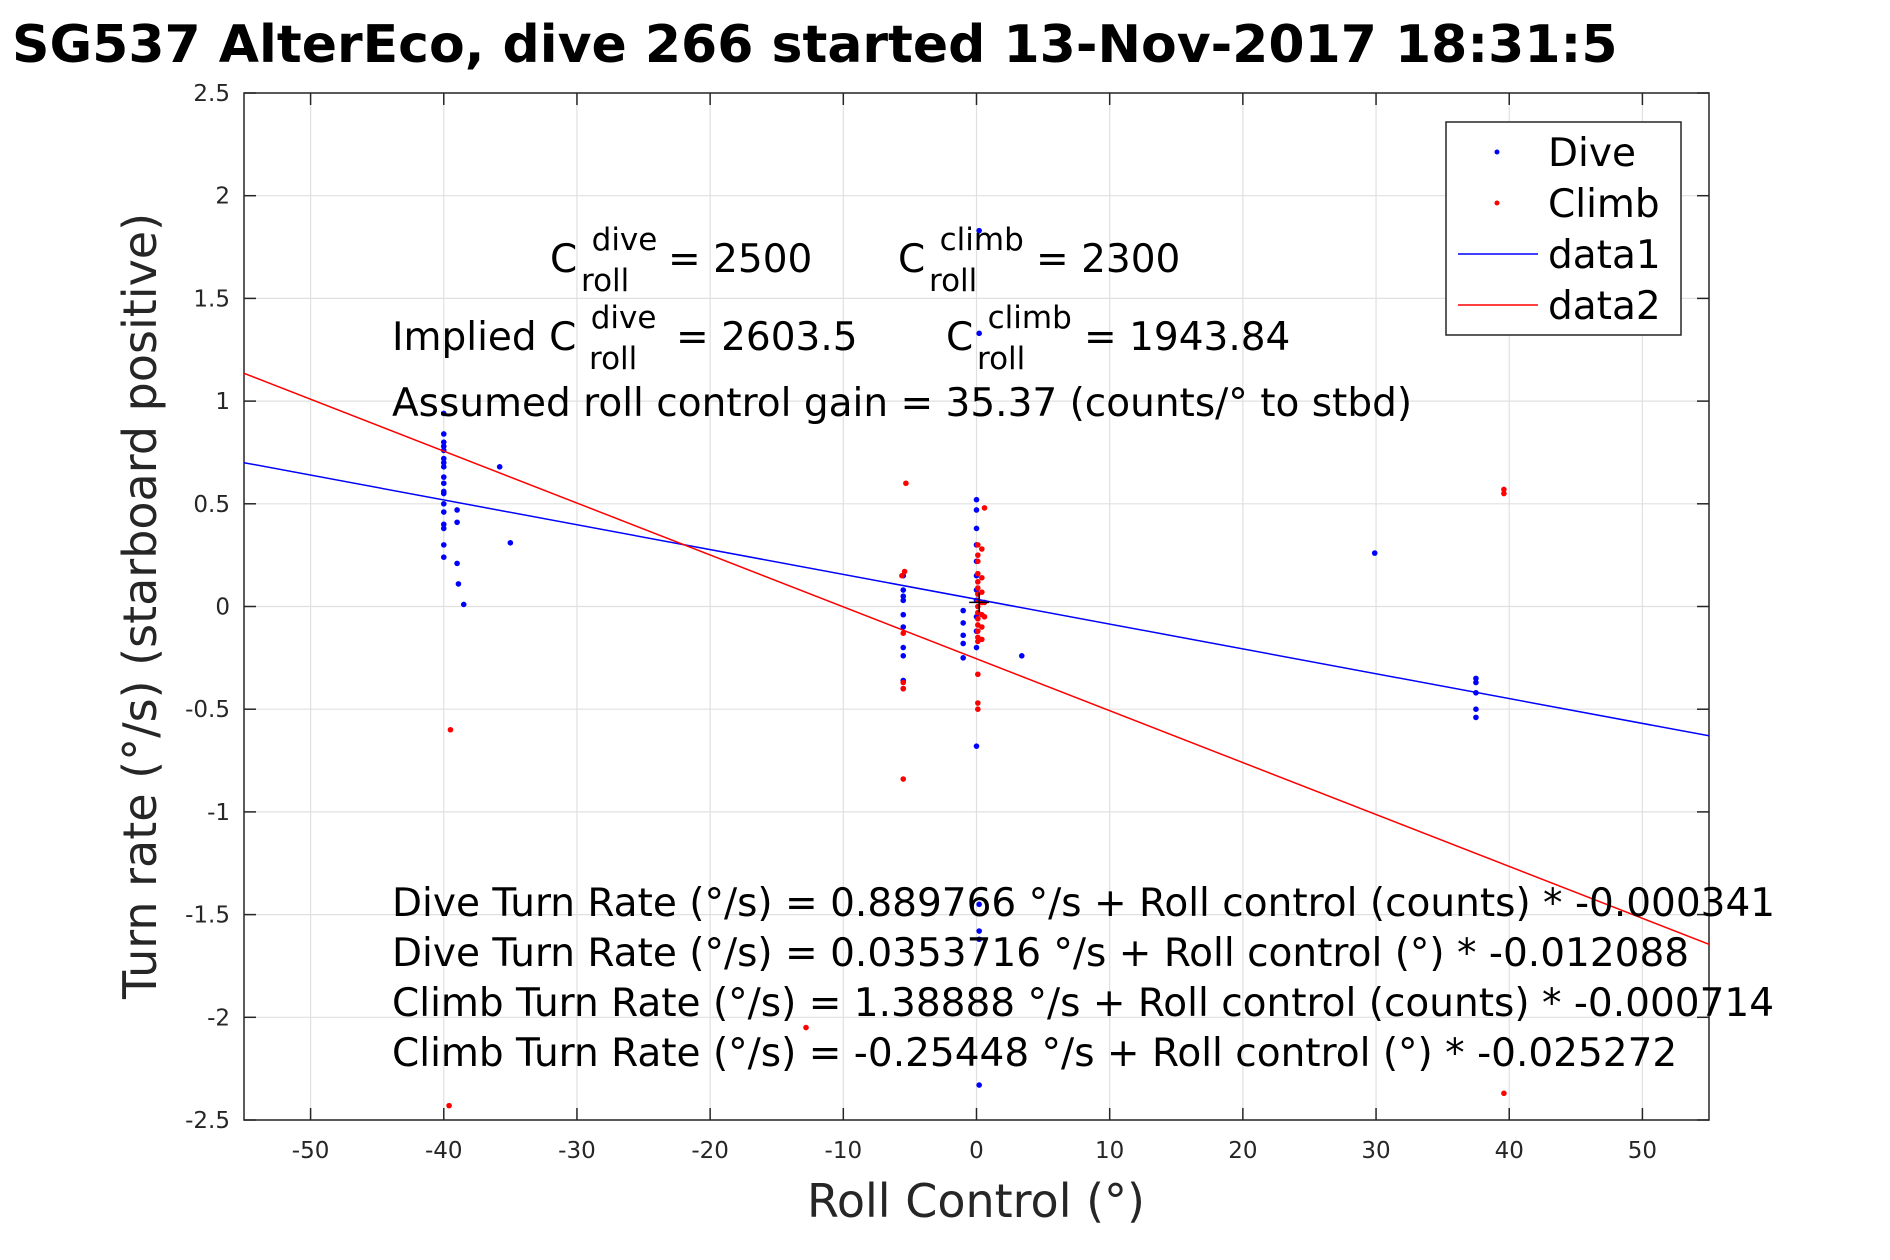  I want to click on legend-climb-marker, so click(1497, 203).